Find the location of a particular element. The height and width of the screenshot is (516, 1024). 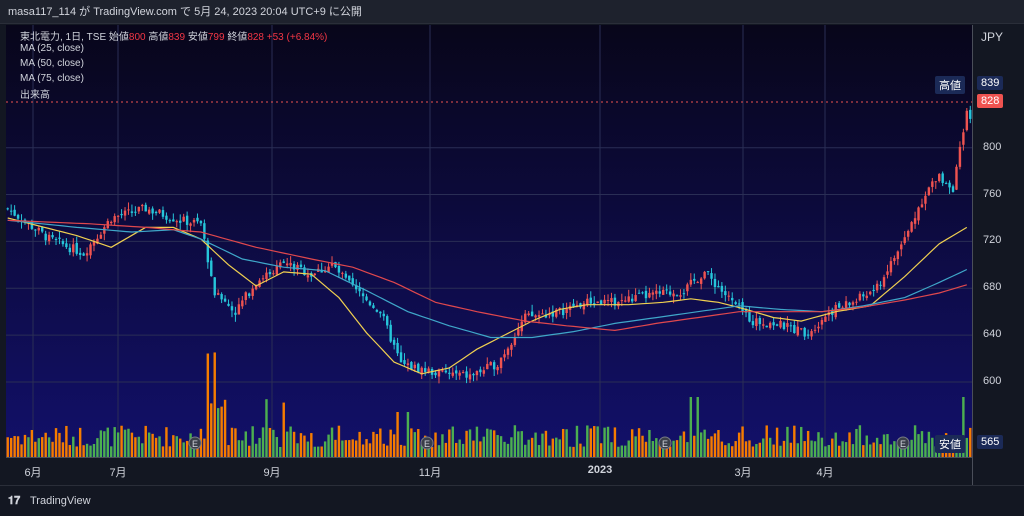

time-tick-label: 4月 is located at coordinates (825, 473).